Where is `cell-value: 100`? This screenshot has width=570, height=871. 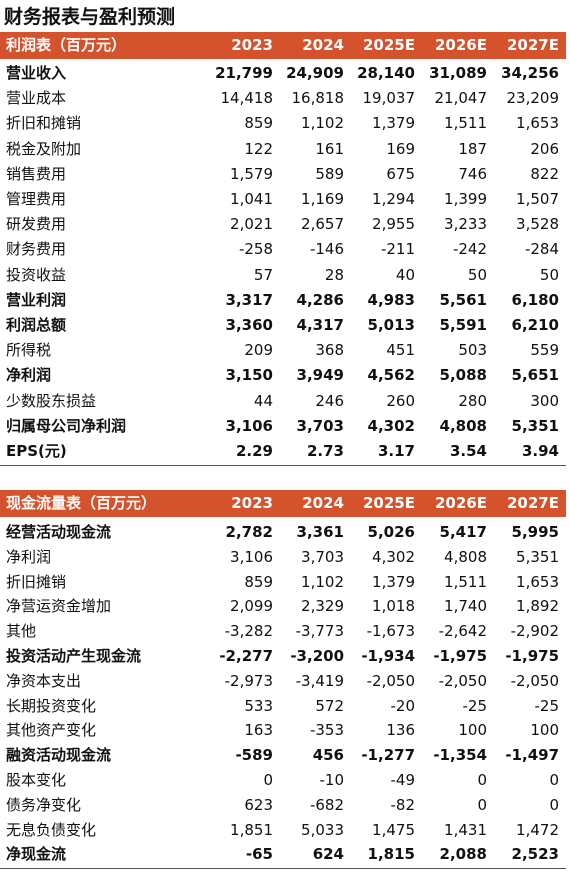 cell-value: 100 is located at coordinates (544, 730).